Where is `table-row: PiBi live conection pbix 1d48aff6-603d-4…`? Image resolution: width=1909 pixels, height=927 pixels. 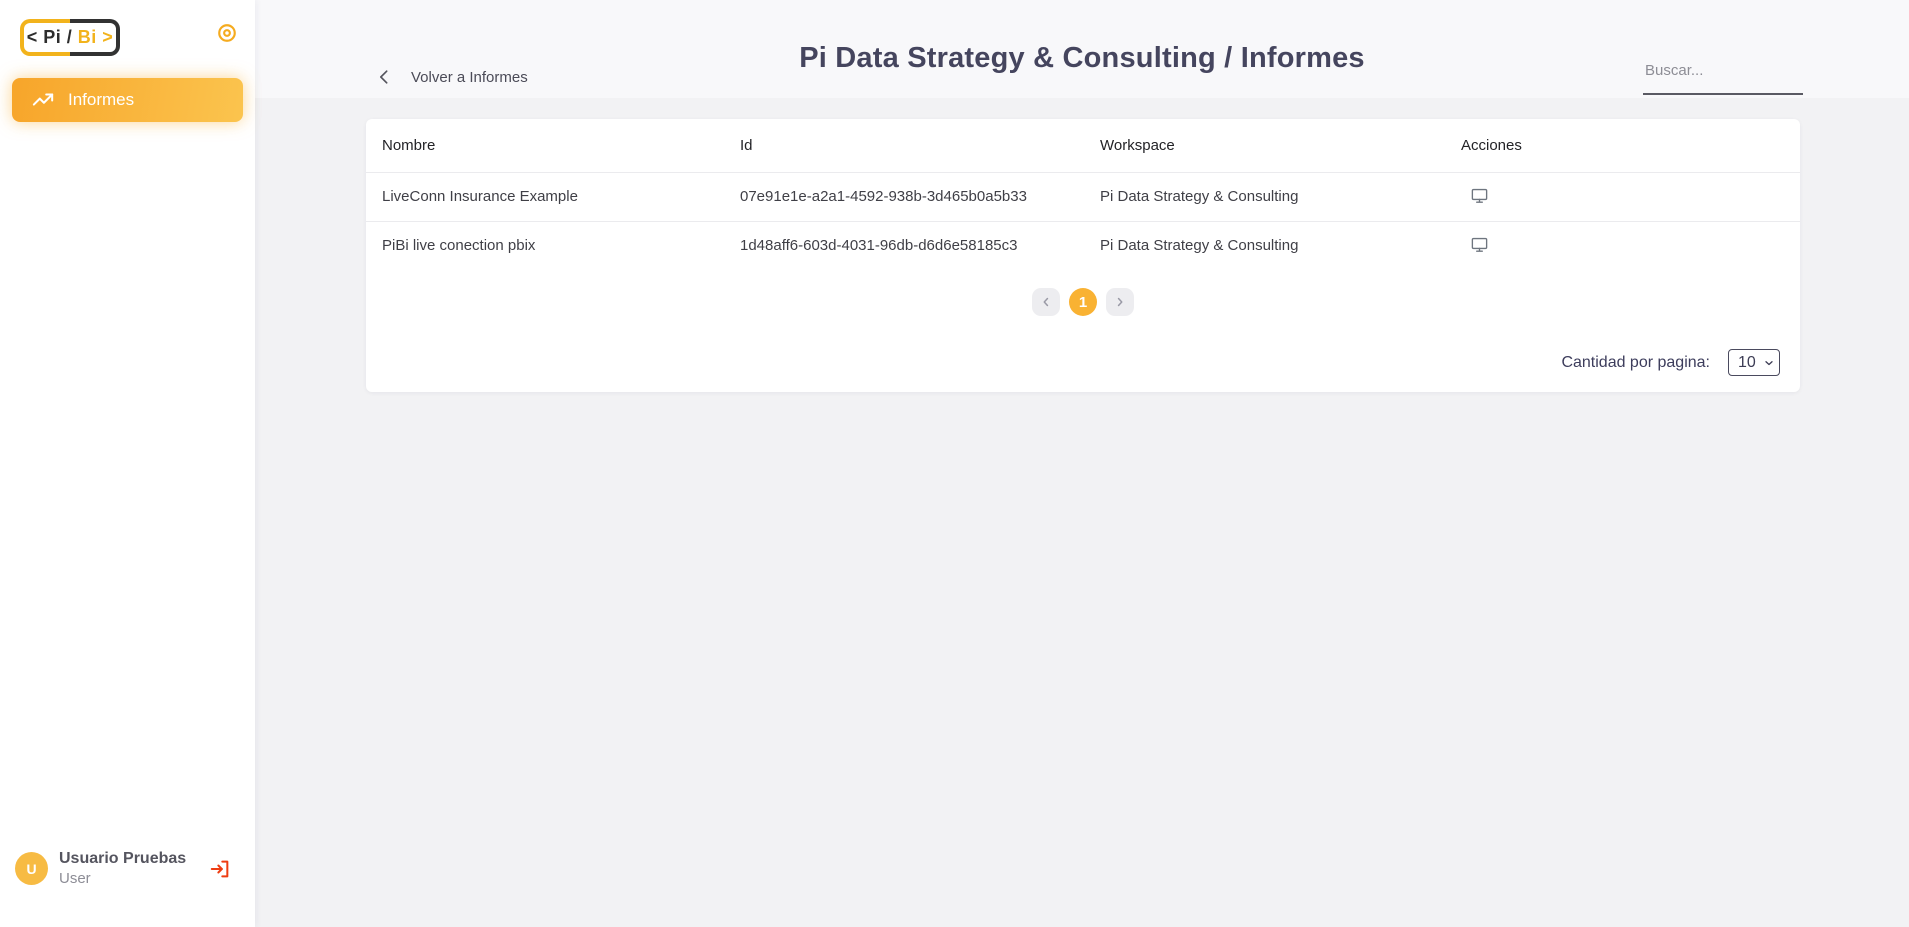 table-row: PiBi live conection pbix 1d48aff6-603d-4… is located at coordinates (1083, 245).